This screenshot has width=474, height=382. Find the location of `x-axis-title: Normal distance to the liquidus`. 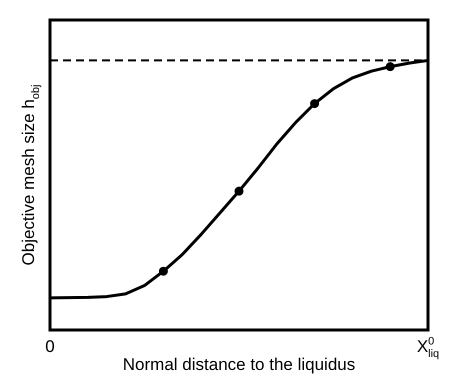

x-axis-title: Normal distance to the liquidus is located at coordinates (239, 364).